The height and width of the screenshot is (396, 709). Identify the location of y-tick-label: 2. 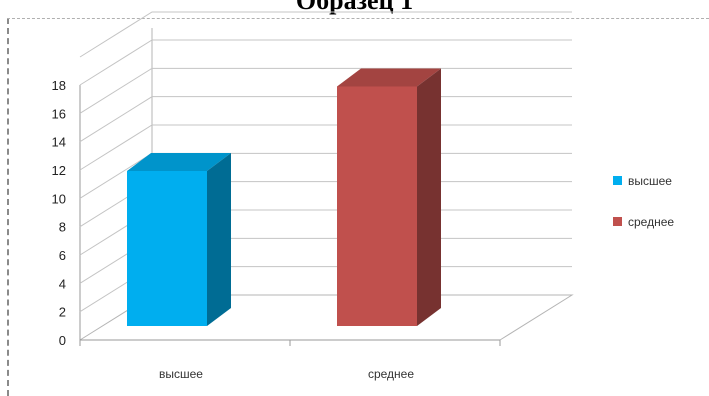
(62, 312).